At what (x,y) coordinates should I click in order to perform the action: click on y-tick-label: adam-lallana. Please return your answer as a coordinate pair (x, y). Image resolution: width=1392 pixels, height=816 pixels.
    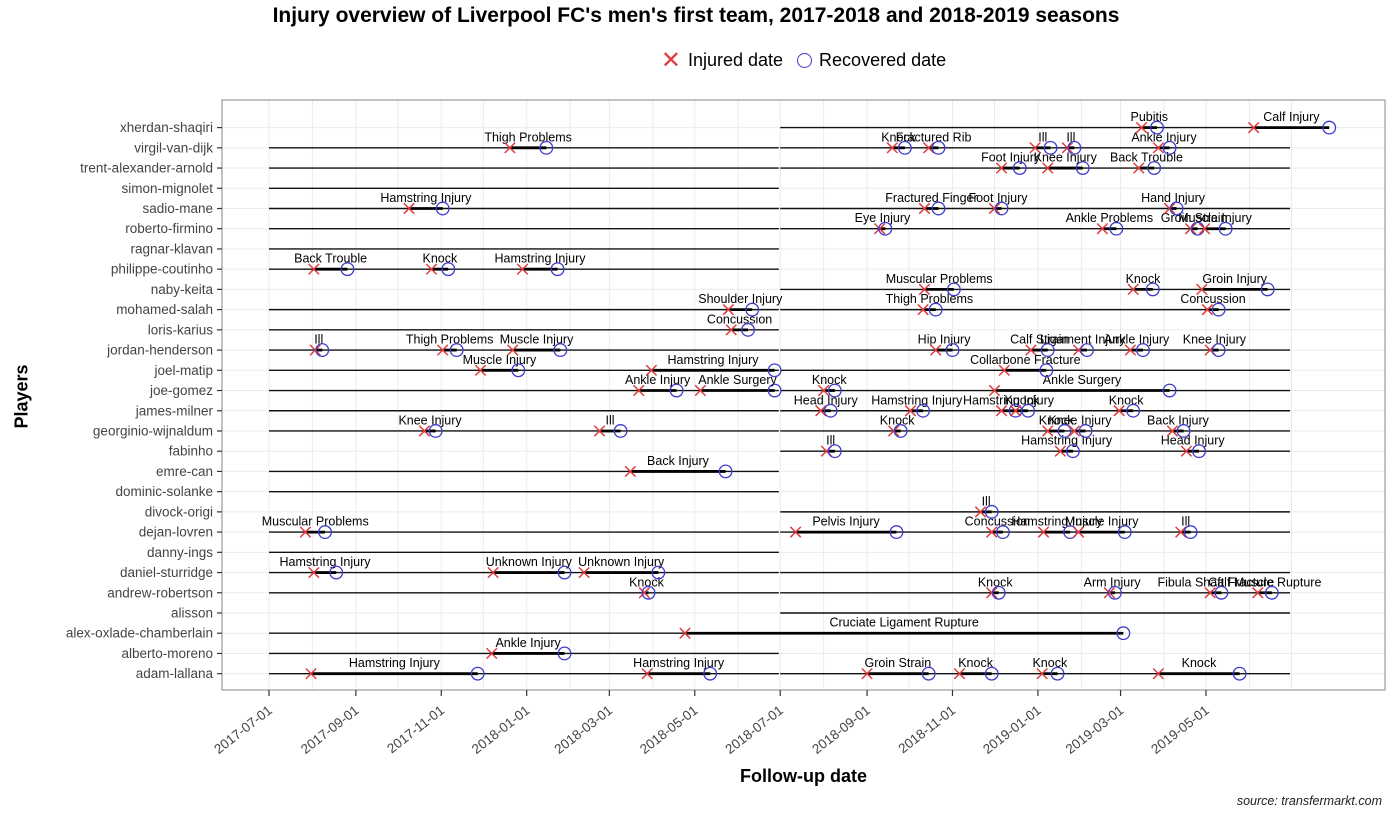
    Looking at the image, I should click on (175, 673).